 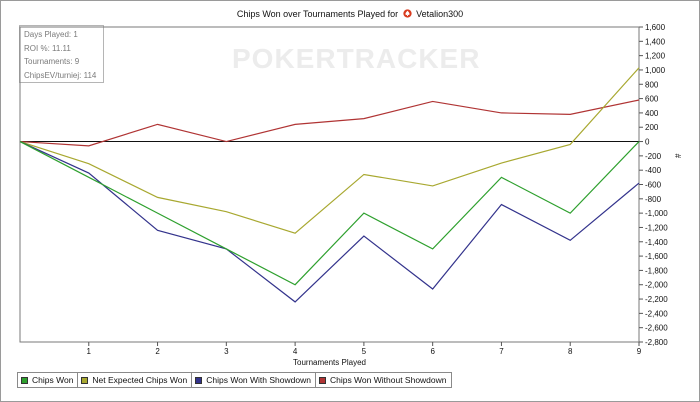 I want to click on series-line-chips-won-without-showdown, so click(x=329, y=123).